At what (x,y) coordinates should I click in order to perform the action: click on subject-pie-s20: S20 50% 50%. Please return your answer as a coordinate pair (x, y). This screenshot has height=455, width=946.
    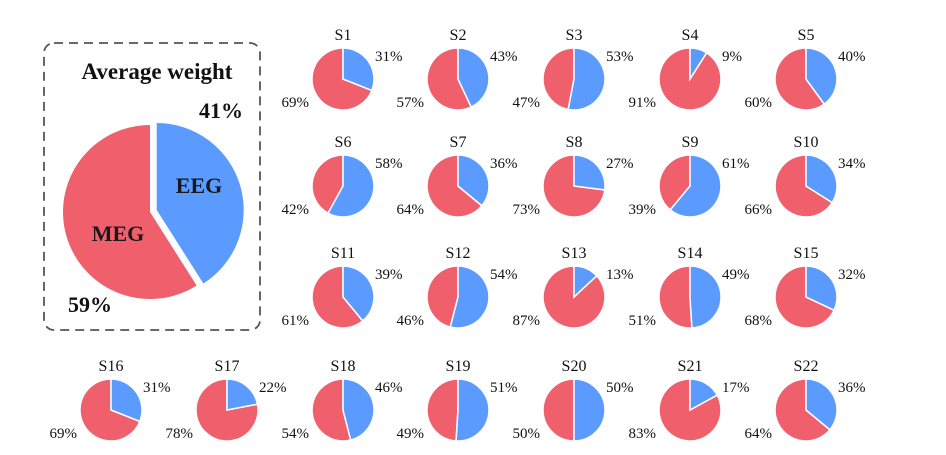
    Looking at the image, I should click on (573, 400).